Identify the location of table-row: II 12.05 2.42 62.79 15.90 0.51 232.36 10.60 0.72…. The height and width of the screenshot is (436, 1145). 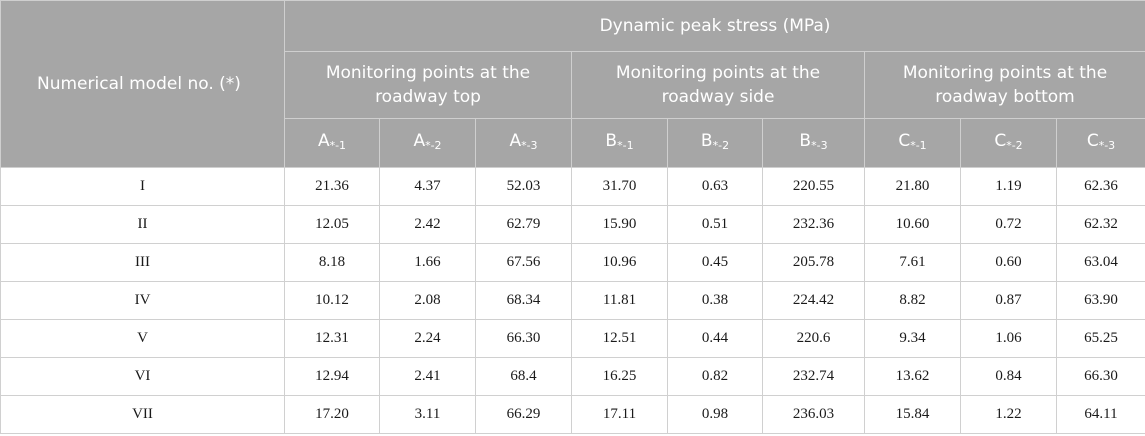
(572, 224).